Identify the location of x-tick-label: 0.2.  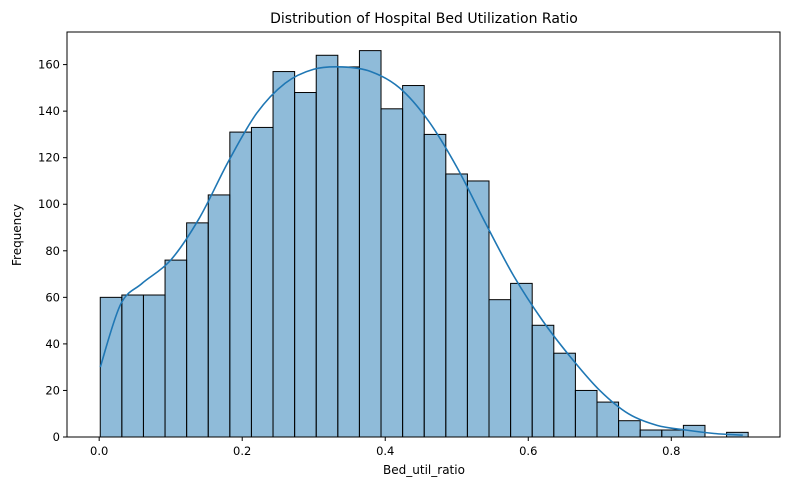
(242, 451).